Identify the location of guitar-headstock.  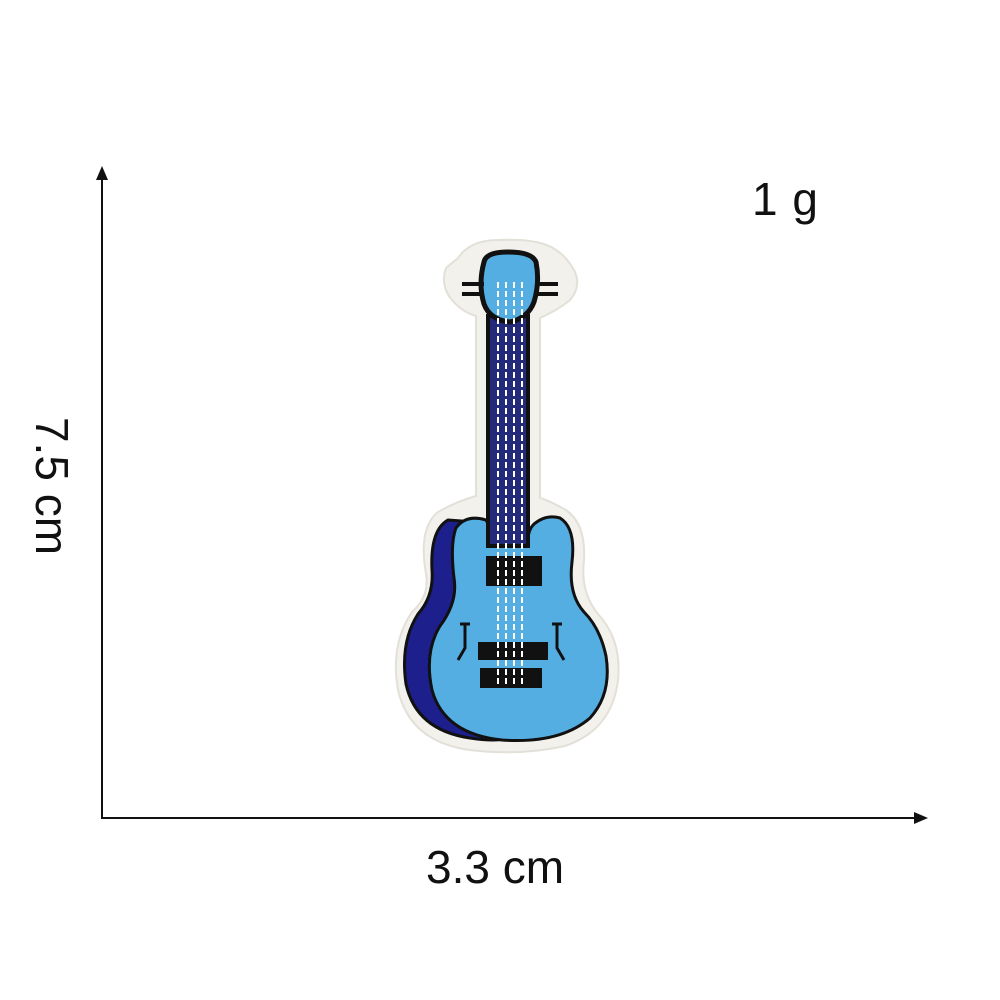
(509, 287).